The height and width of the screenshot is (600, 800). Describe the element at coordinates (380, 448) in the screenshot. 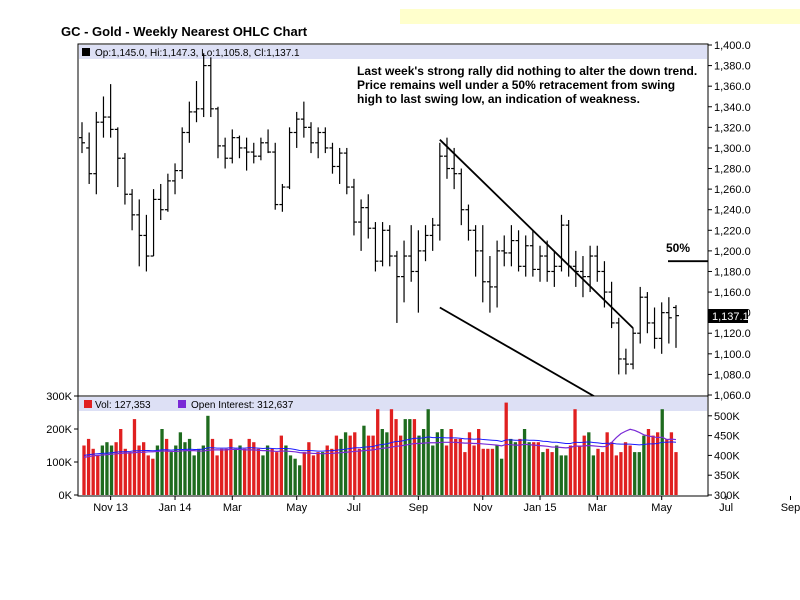

I see `volume-series` at that location.